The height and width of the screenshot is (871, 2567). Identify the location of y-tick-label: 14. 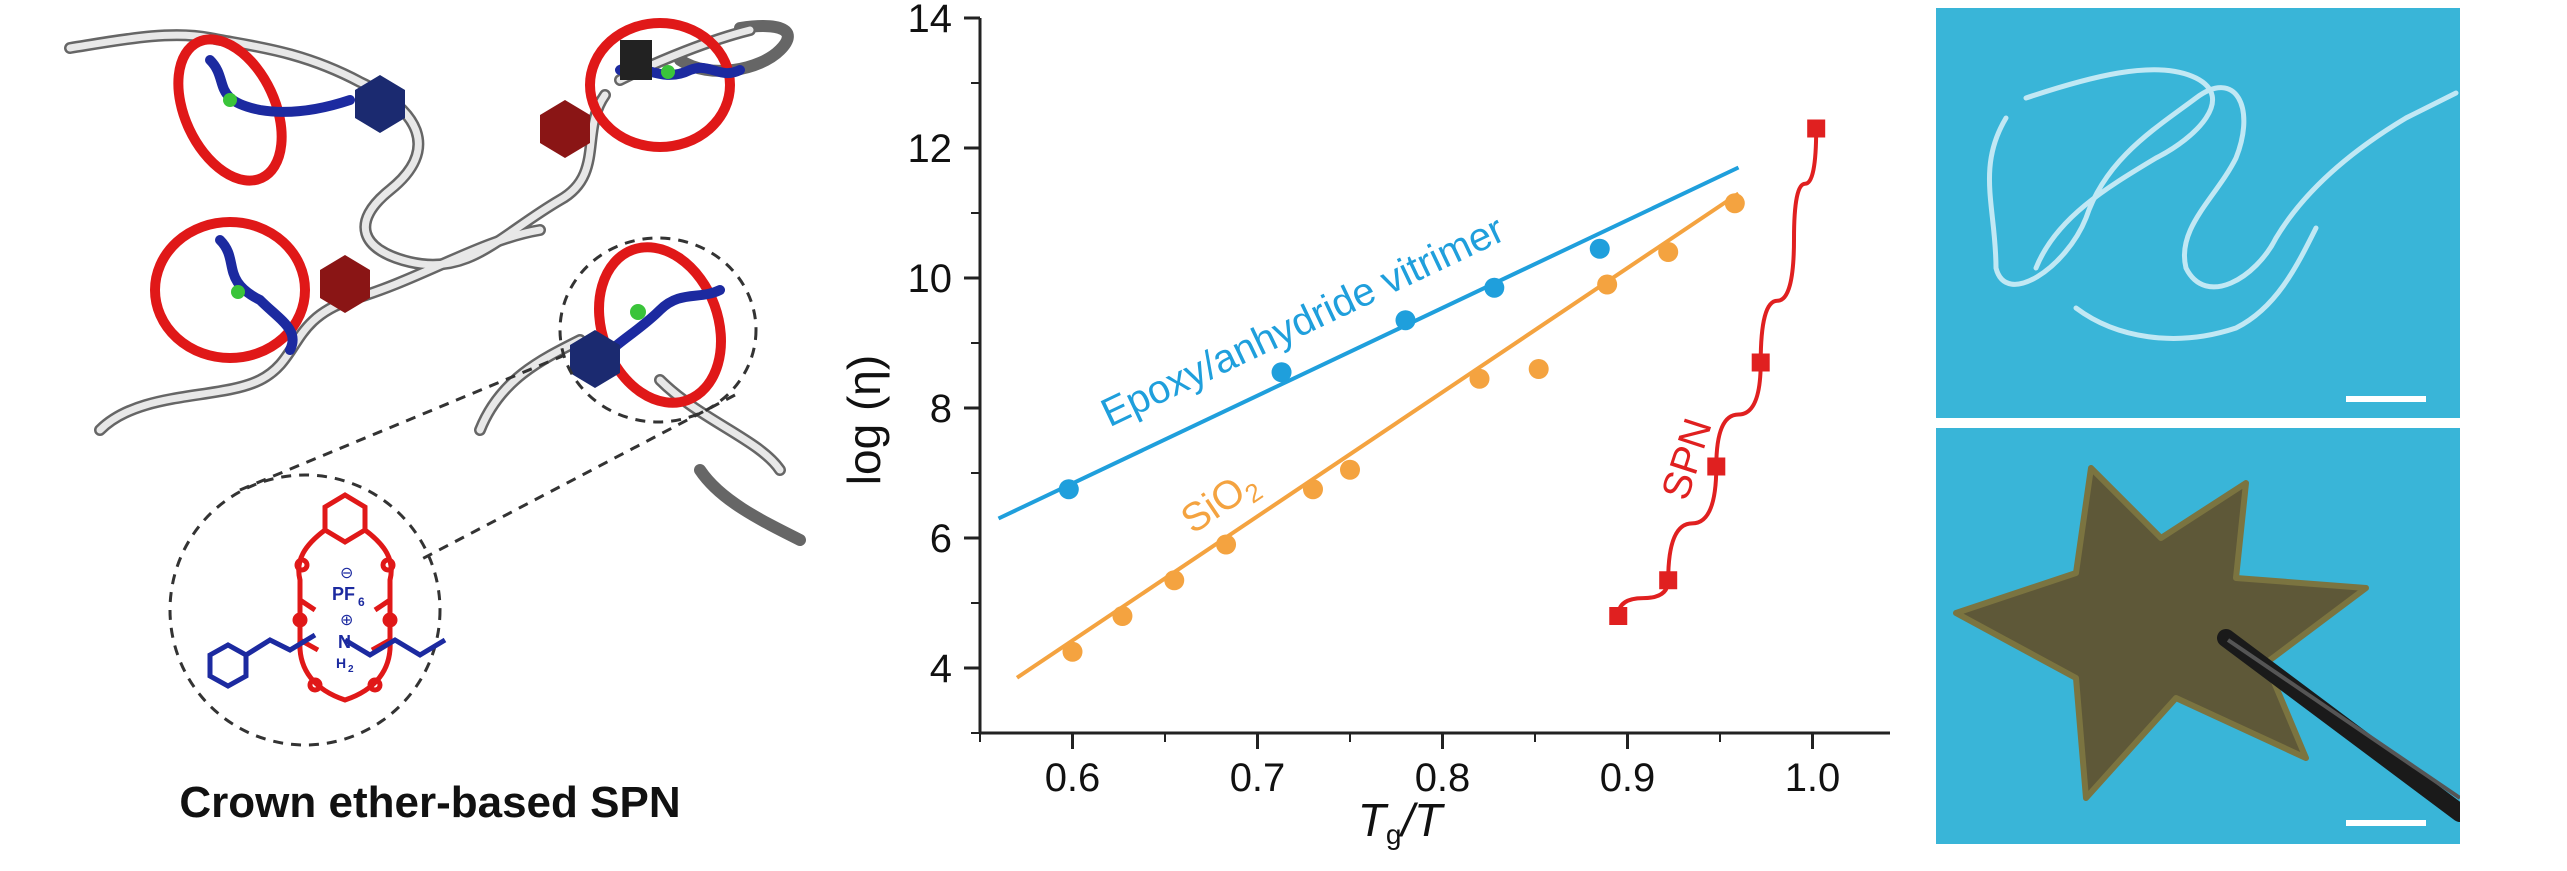
(930, 20).